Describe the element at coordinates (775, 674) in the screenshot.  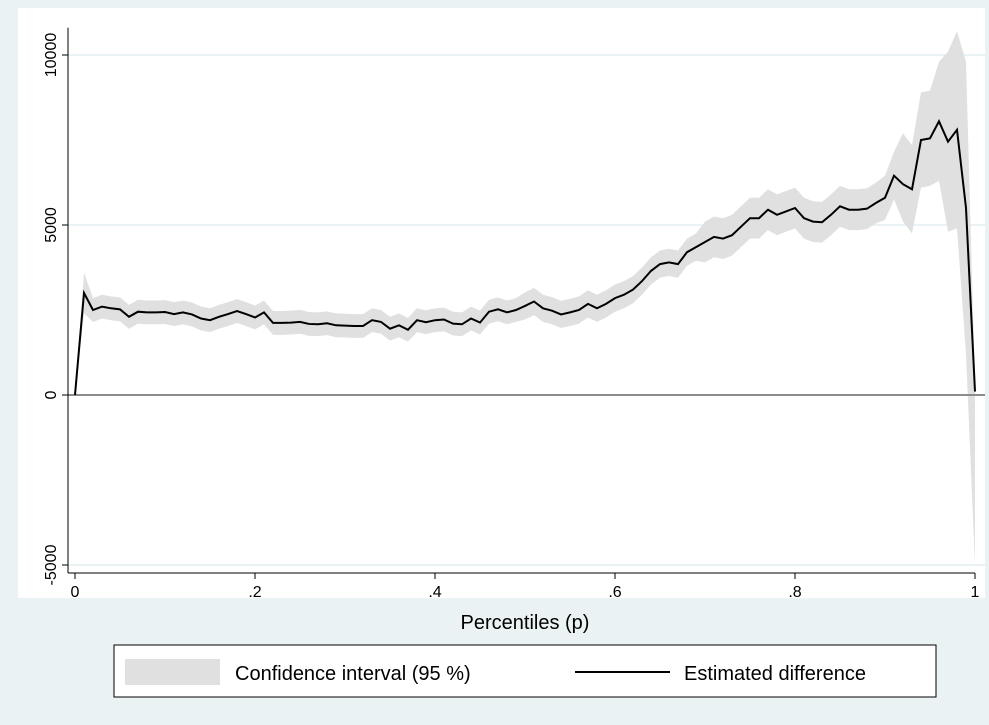
I see `legend-label: Estimated difference` at that location.